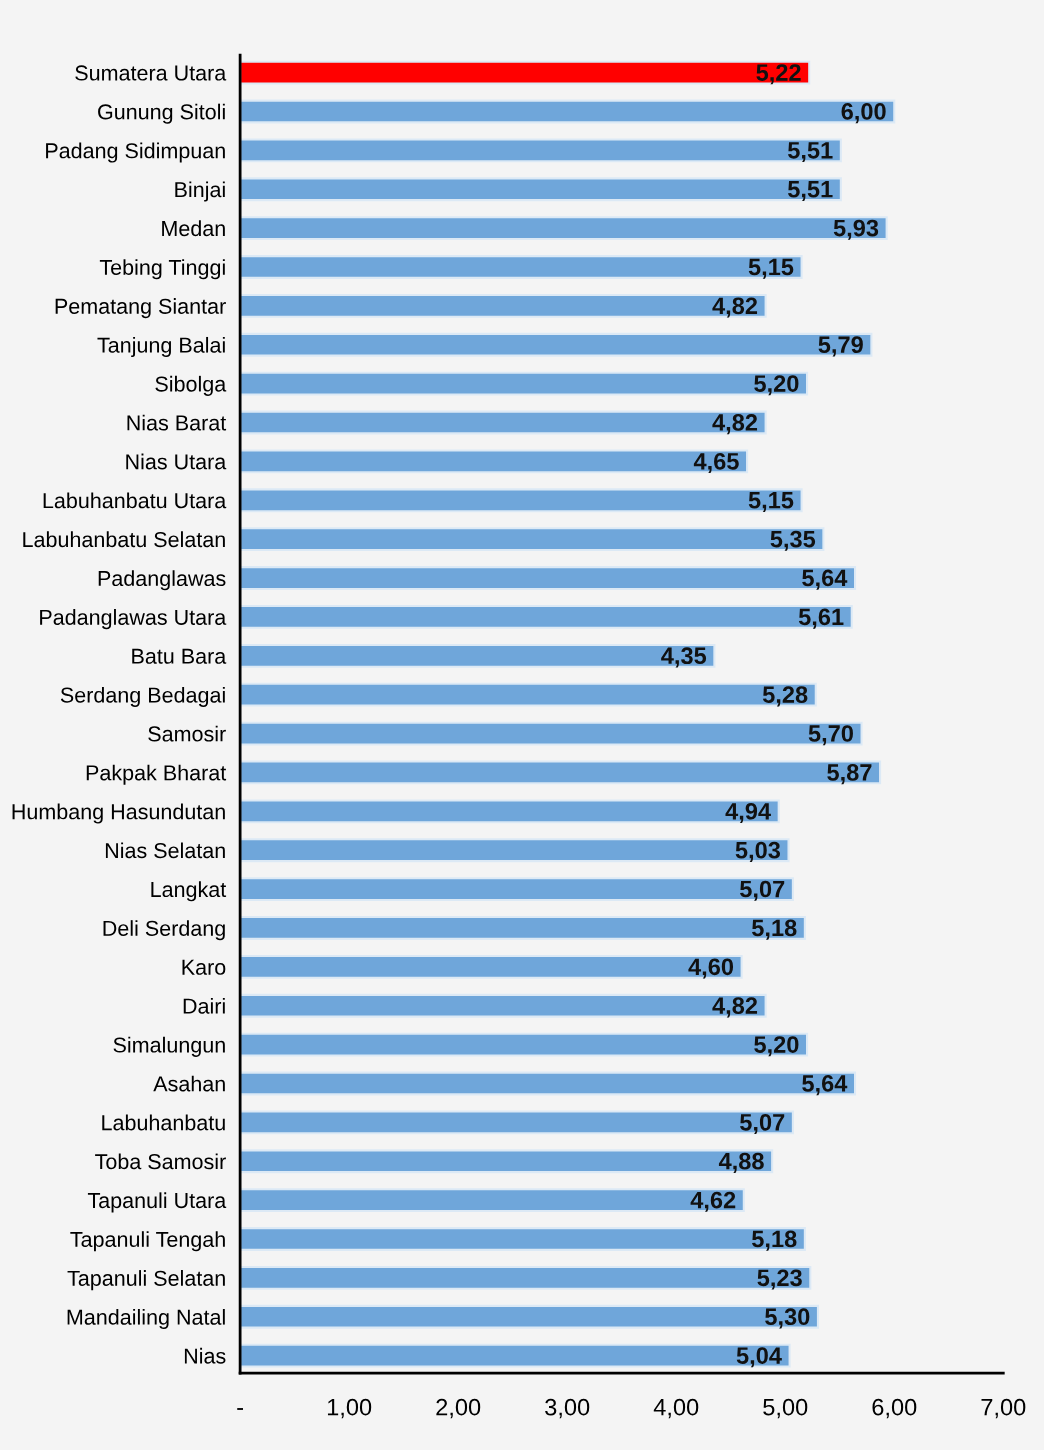  I want to click on x-tick-label: 6,00, so click(894, 1408).